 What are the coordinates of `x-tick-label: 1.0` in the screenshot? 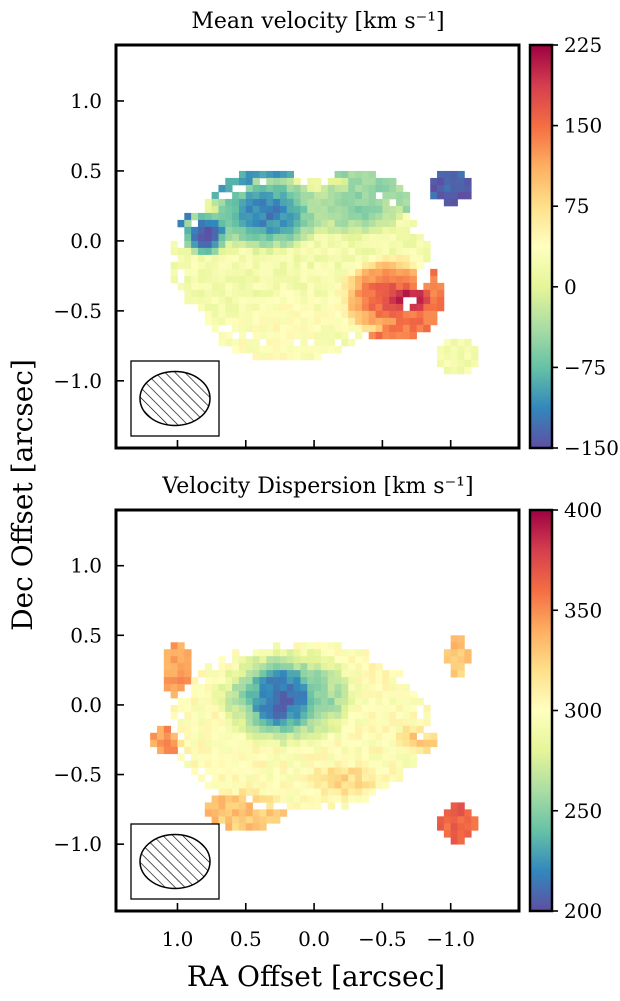 It's located at (178, 939).